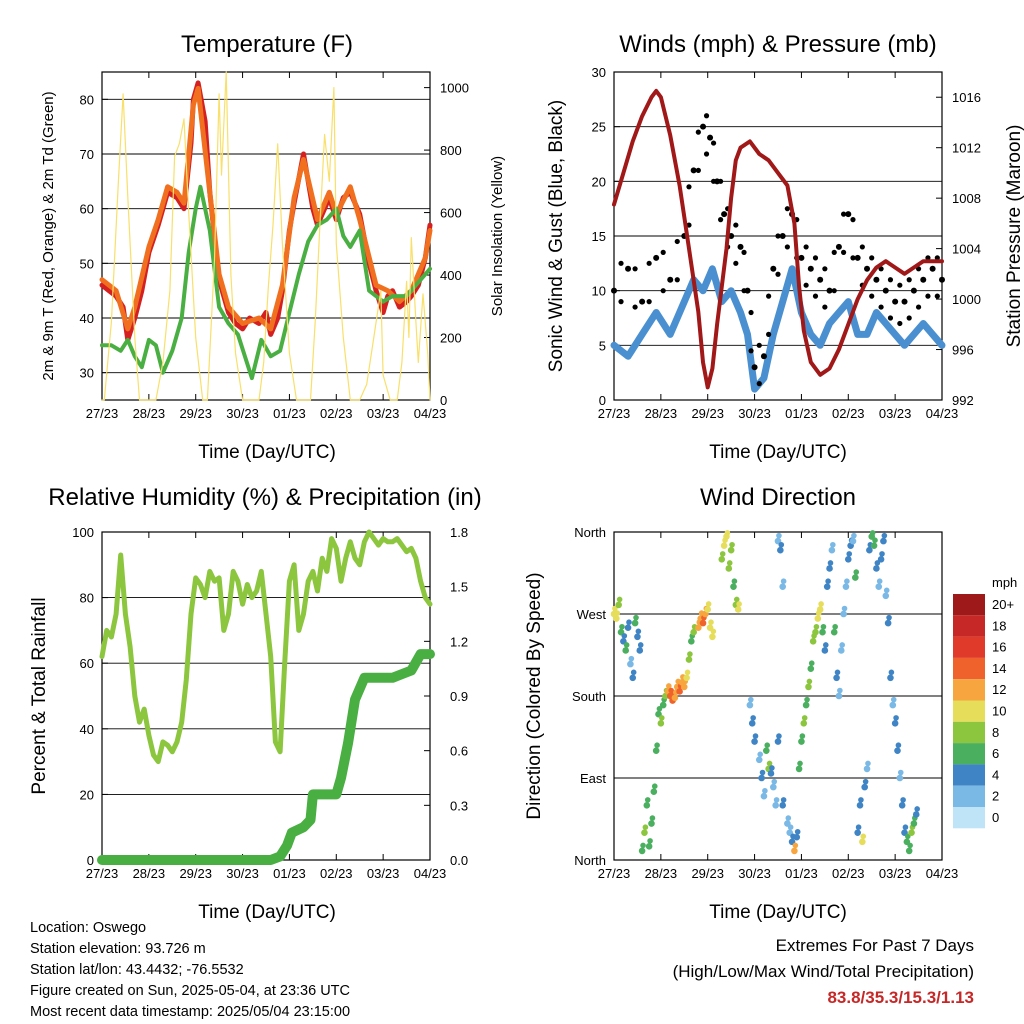 Image resolution: width=1024 pixels, height=1024 pixels. Describe the element at coordinates (195, 413) in the screenshot. I see `x-tick-label: 29/23` at that location.